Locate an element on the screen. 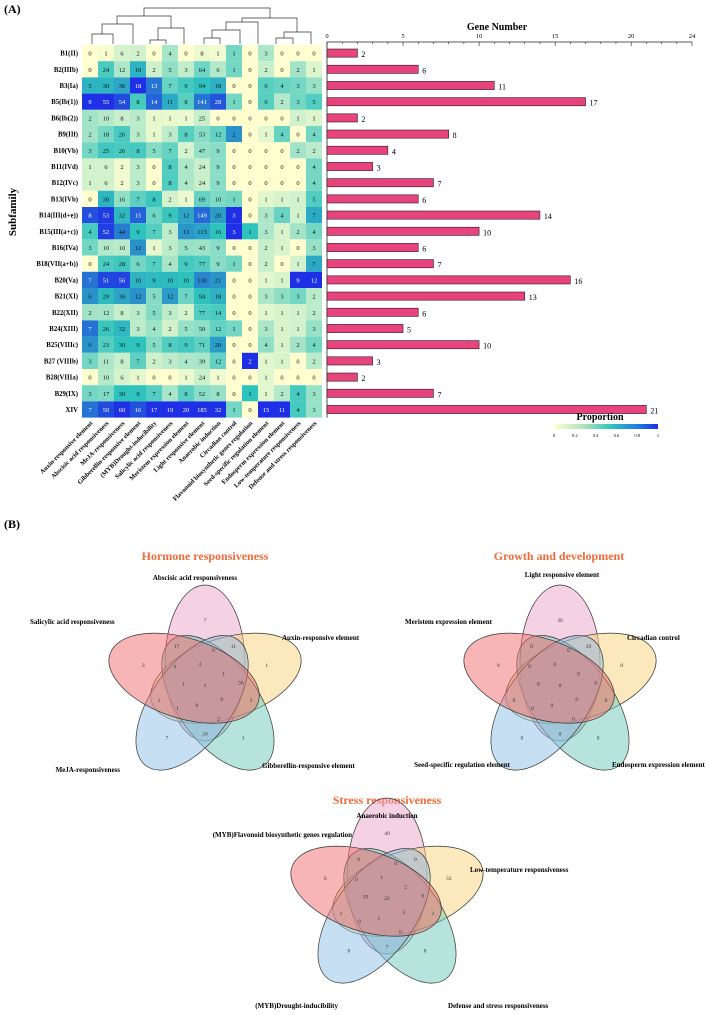 This screenshot has width=714, height=1015. heatmap-cell-label: 16 is located at coordinates (122, 199).